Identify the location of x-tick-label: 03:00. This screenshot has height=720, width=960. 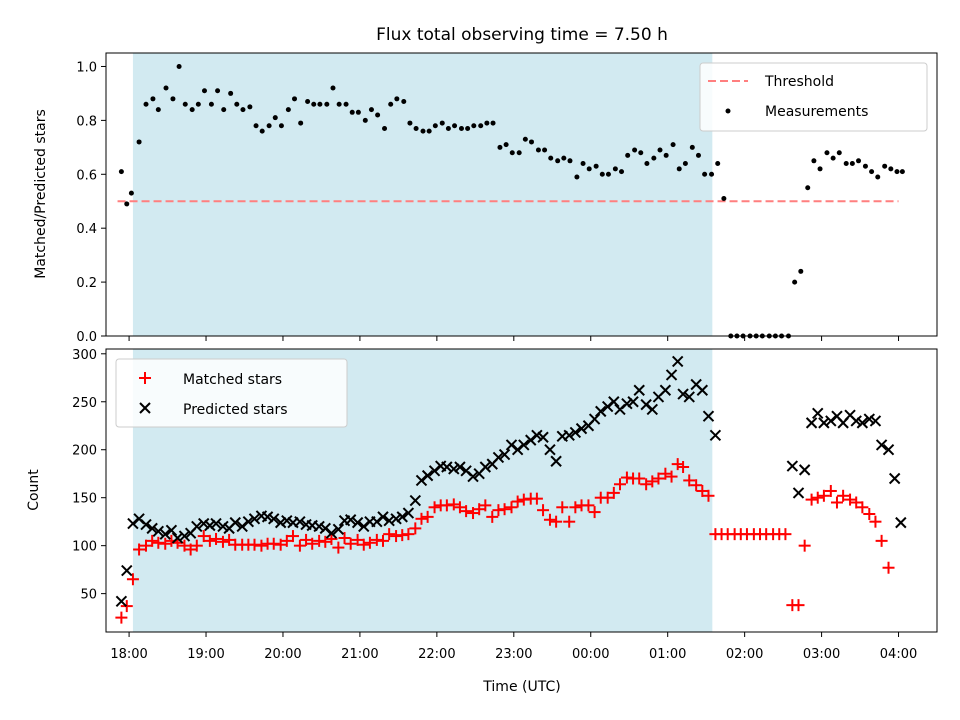
(821, 654).